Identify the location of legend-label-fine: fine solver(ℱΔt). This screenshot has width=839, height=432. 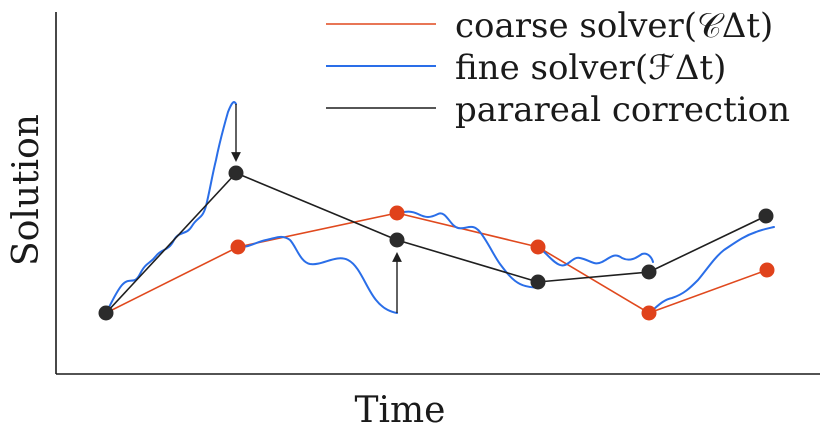
(590, 68).